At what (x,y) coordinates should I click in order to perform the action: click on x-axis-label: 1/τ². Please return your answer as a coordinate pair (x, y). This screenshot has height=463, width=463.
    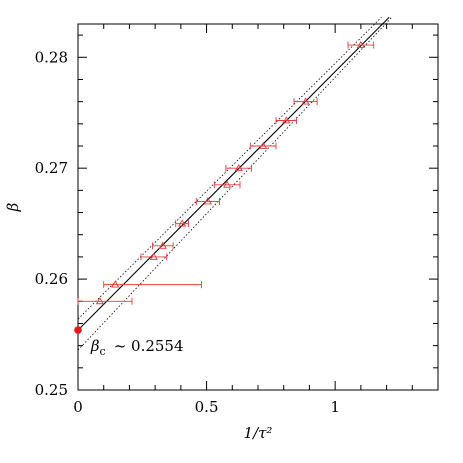
    Looking at the image, I should click on (258, 433).